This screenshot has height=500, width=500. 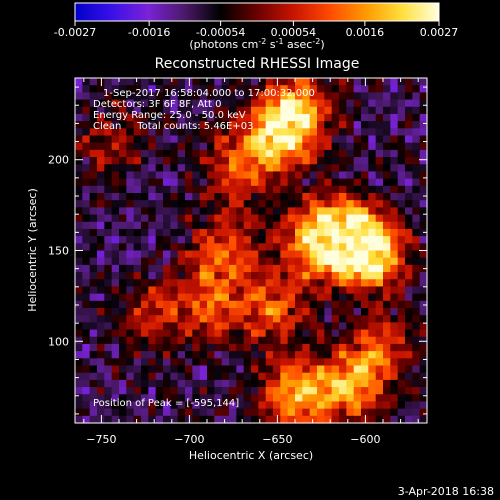 I want to click on x-tick-label: −600, so click(x=365, y=439).